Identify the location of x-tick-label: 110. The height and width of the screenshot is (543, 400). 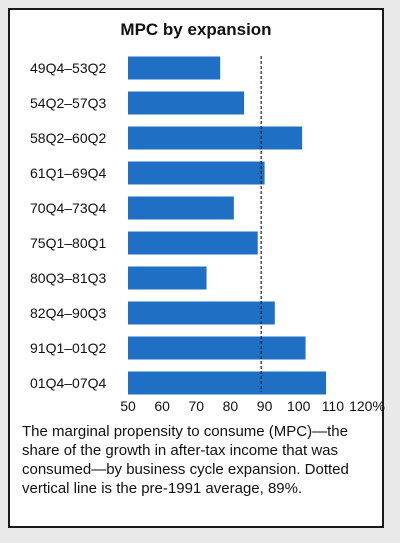
(333, 406).